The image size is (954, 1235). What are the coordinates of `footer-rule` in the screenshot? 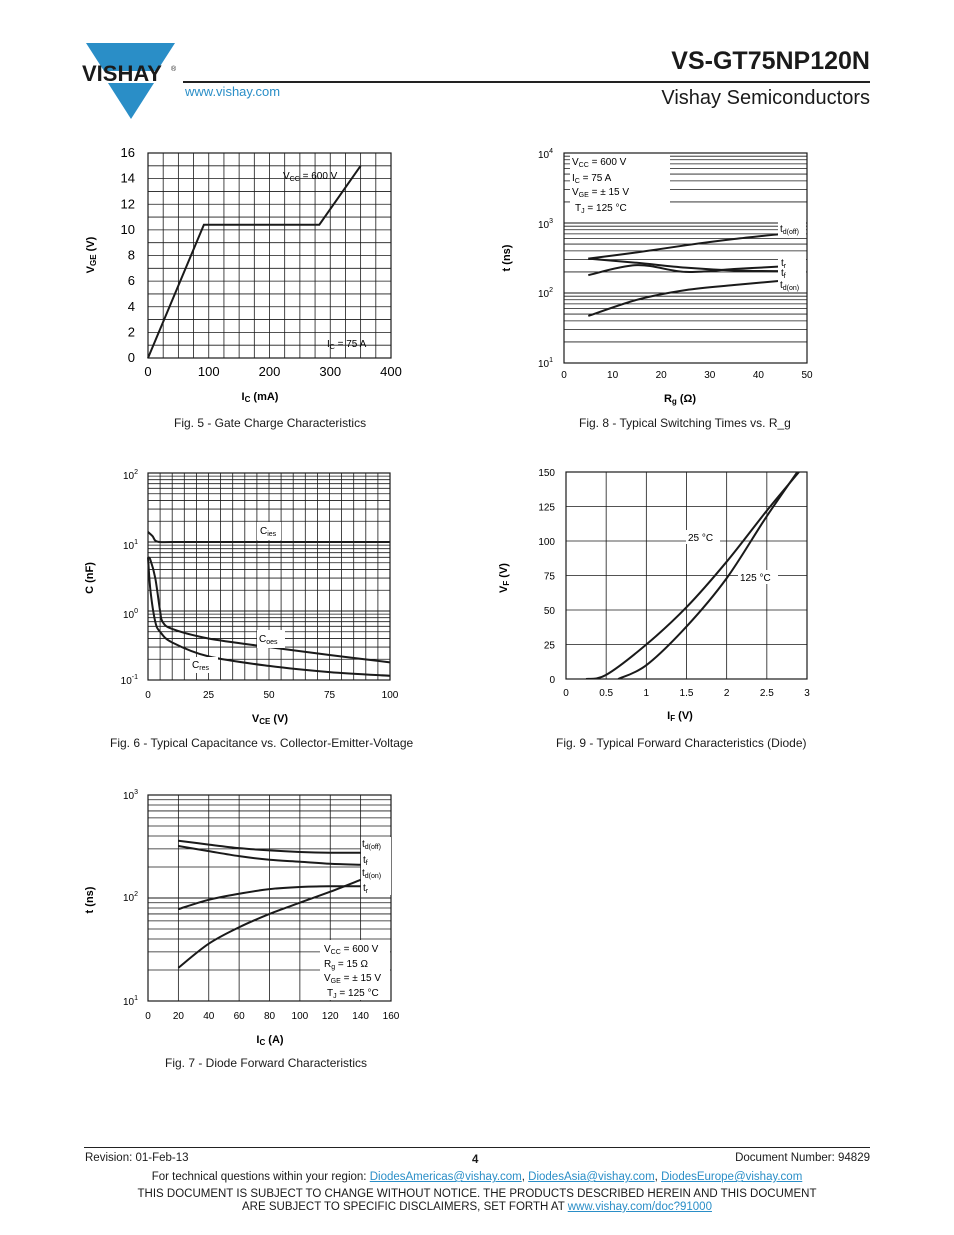 It's located at (477, 1147).